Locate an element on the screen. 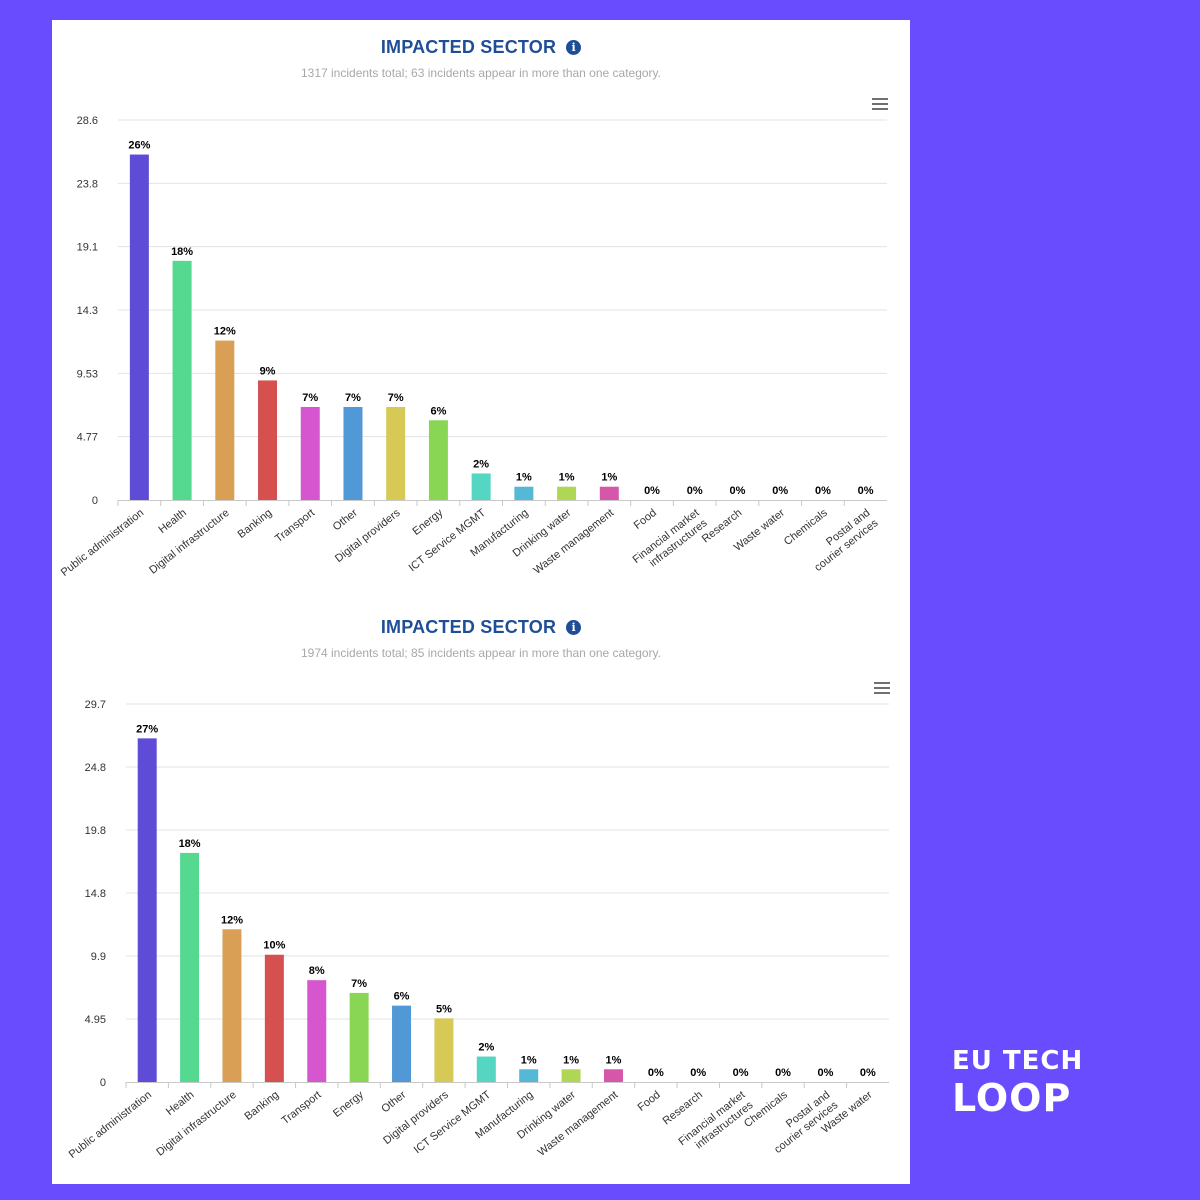  y-tick-label: 14.3 is located at coordinates (87, 311).